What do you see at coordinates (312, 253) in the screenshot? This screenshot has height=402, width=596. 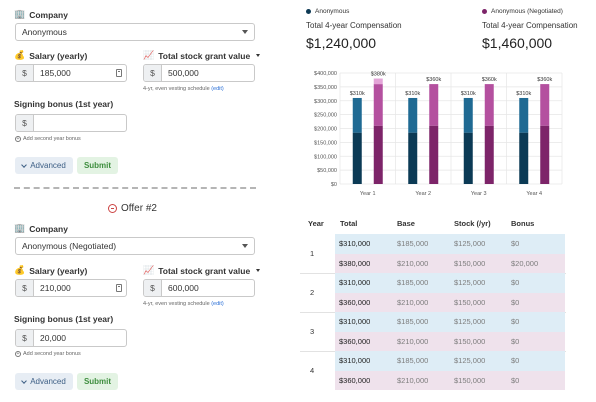 I see `year-cell: 1` at bounding box center [312, 253].